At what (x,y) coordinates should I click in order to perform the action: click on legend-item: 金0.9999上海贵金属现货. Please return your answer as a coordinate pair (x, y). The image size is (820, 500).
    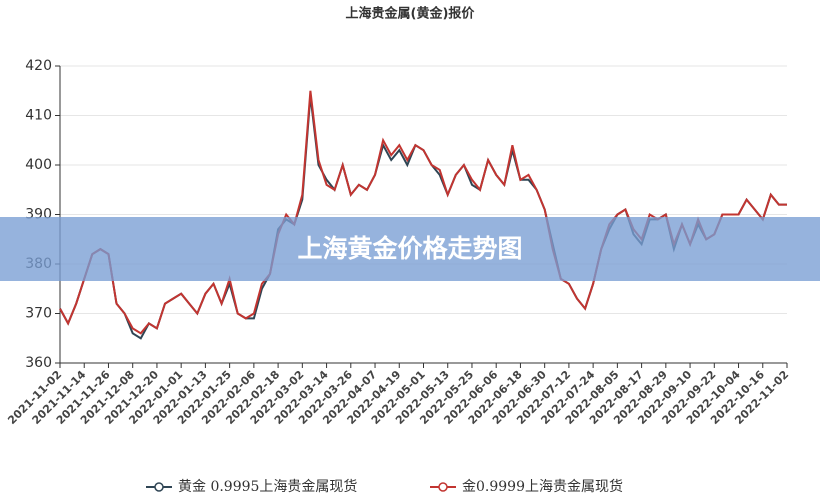
    Looking at the image, I should click on (526, 486).